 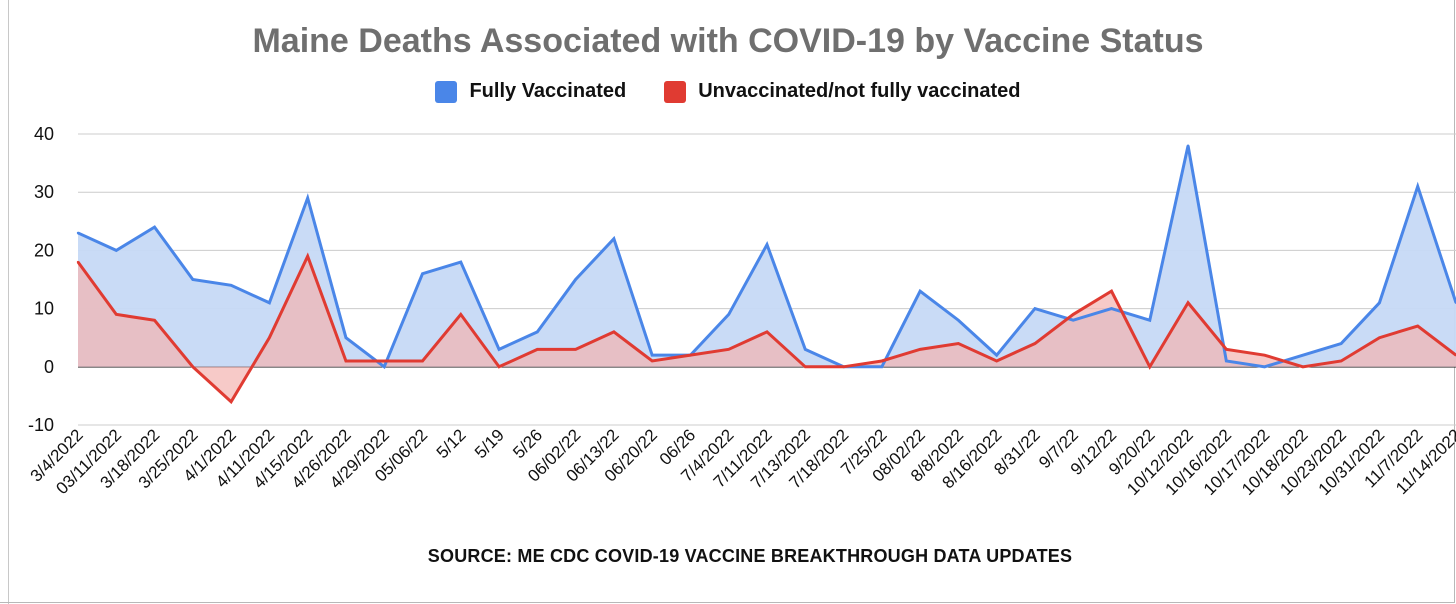 I want to click on x-tick-label: 5/19, so click(x=489, y=443).